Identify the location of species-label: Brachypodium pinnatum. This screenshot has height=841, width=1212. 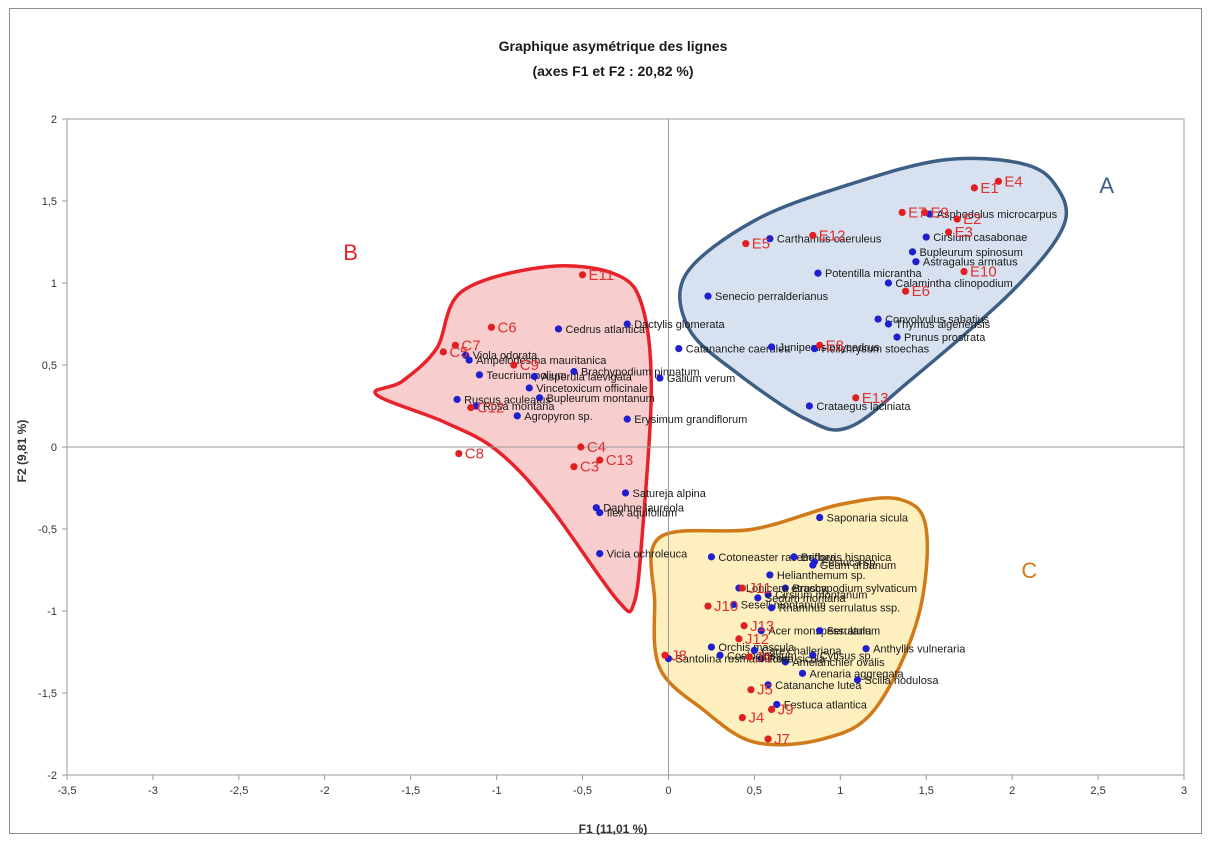
(640, 373).